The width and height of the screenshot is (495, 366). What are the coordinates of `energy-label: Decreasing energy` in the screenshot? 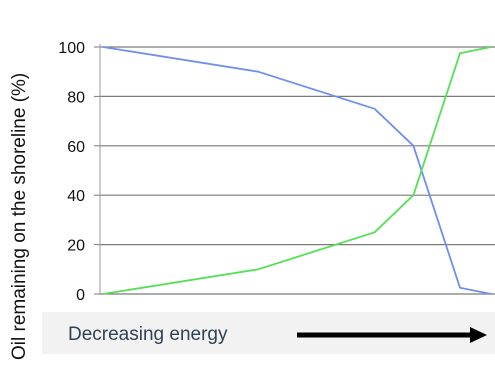 It's located at (148, 334).